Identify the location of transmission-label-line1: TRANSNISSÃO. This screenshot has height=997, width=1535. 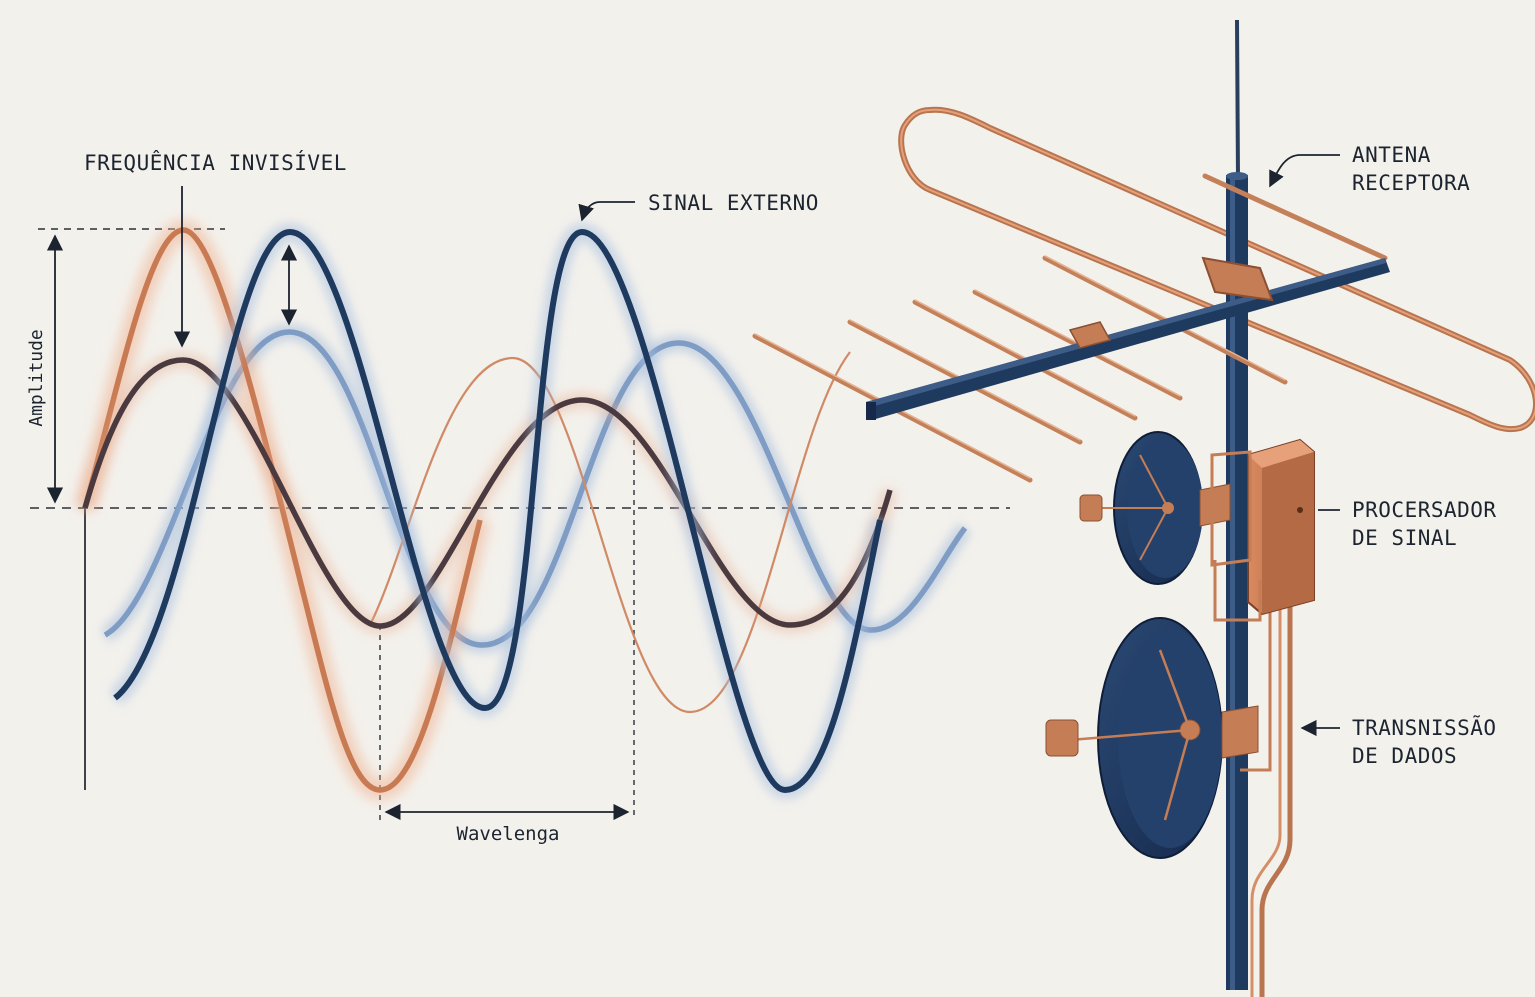
(1424, 727).